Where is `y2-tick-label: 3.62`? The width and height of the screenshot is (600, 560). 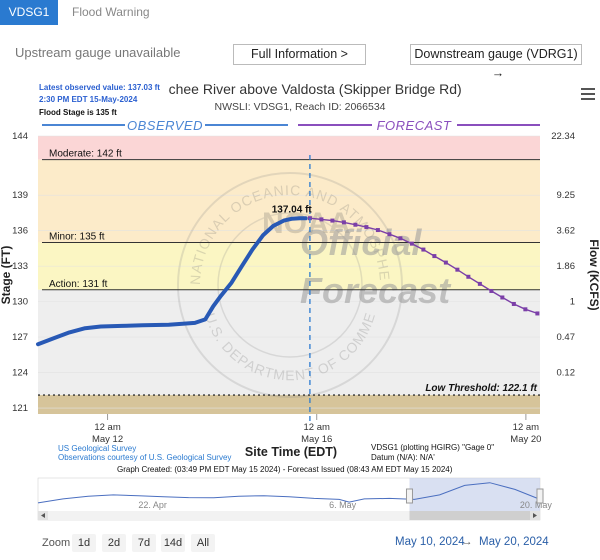
y2-tick-label: 3.62 is located at coordinates (566, 231).